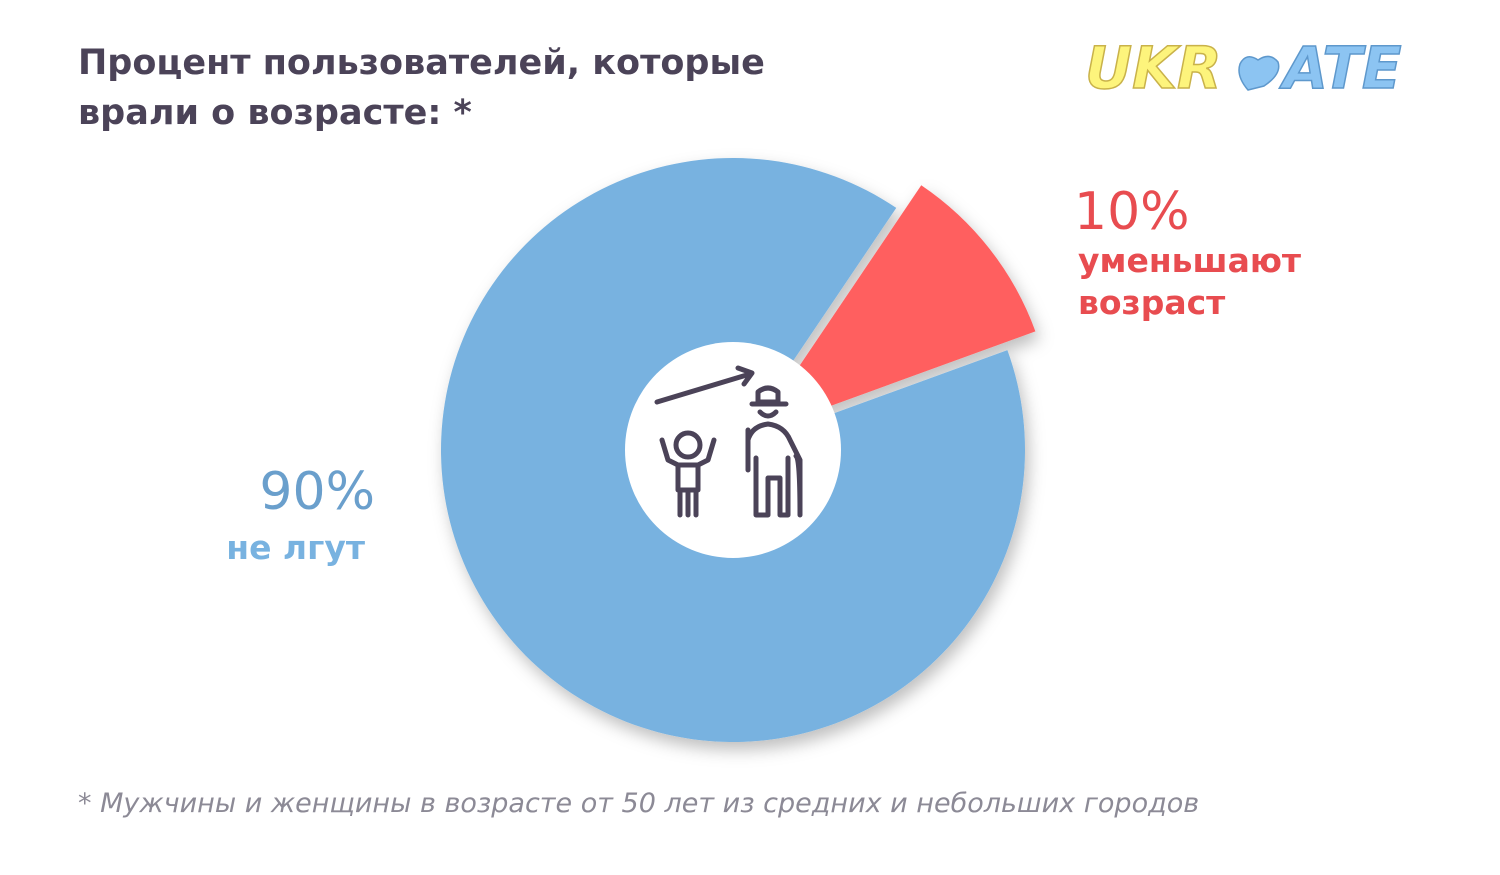 This screenshot has height=875, width=1500. What do you see at coordinates (728, 441) in the screenshot?
I see `age-icon` at bounding box center [728, 441].